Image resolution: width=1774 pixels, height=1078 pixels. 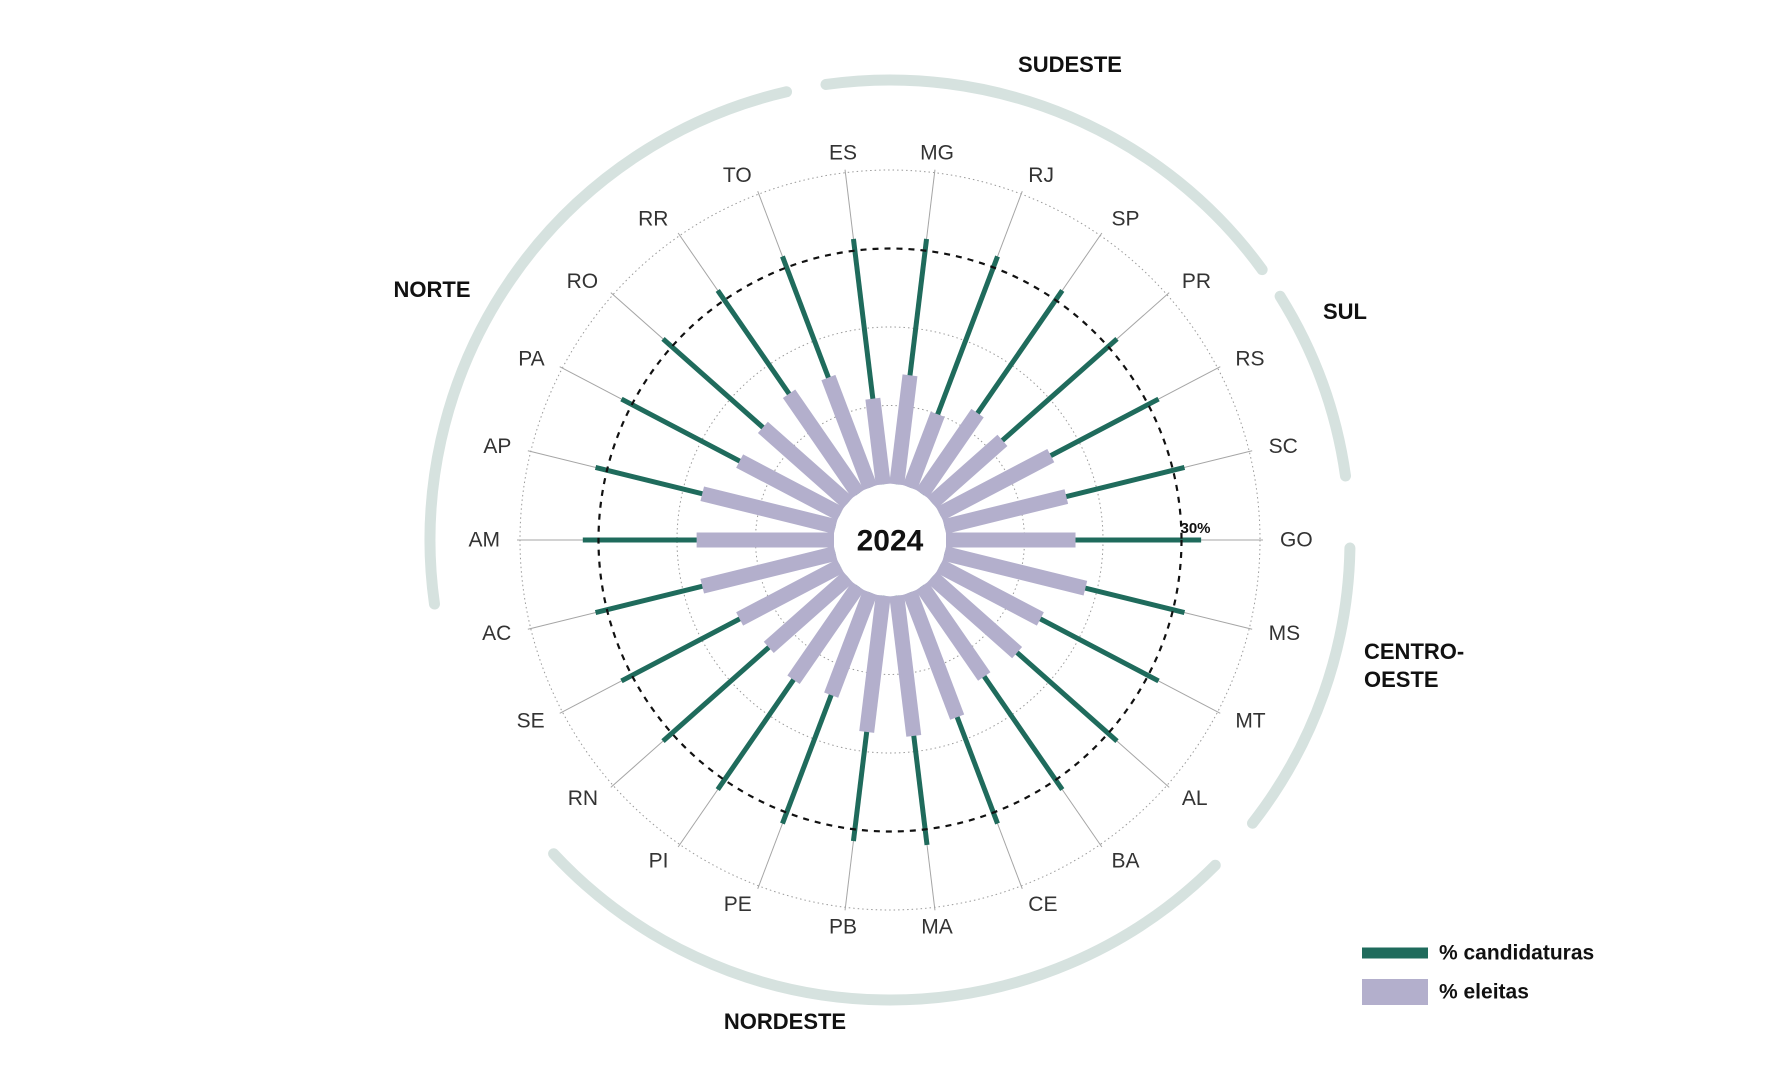 I want to click on region-label-norte: NORTE, so click(x=432, y=289).